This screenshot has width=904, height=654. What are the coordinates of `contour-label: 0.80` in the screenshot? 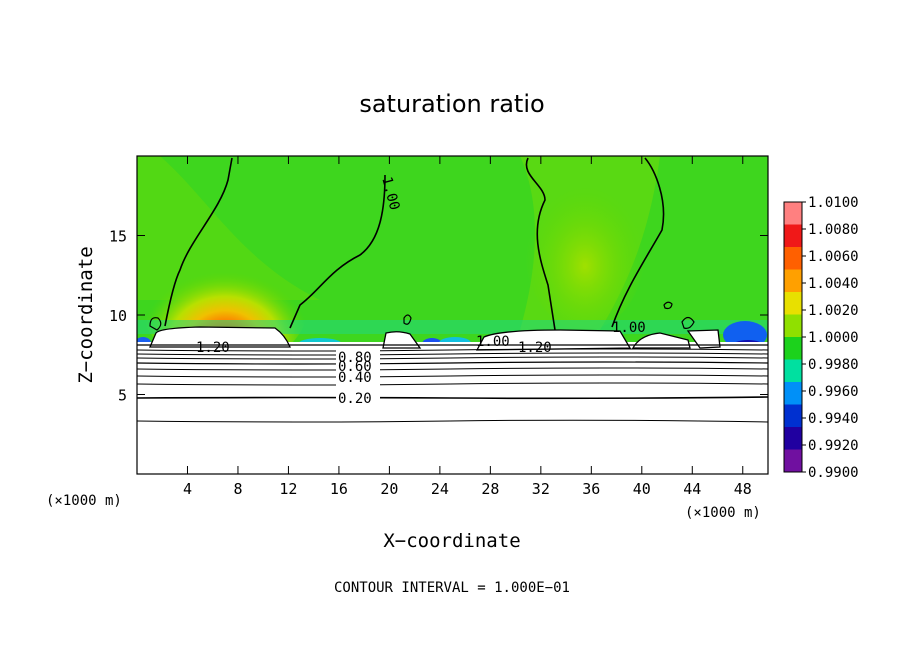 It's located at (355, 358).